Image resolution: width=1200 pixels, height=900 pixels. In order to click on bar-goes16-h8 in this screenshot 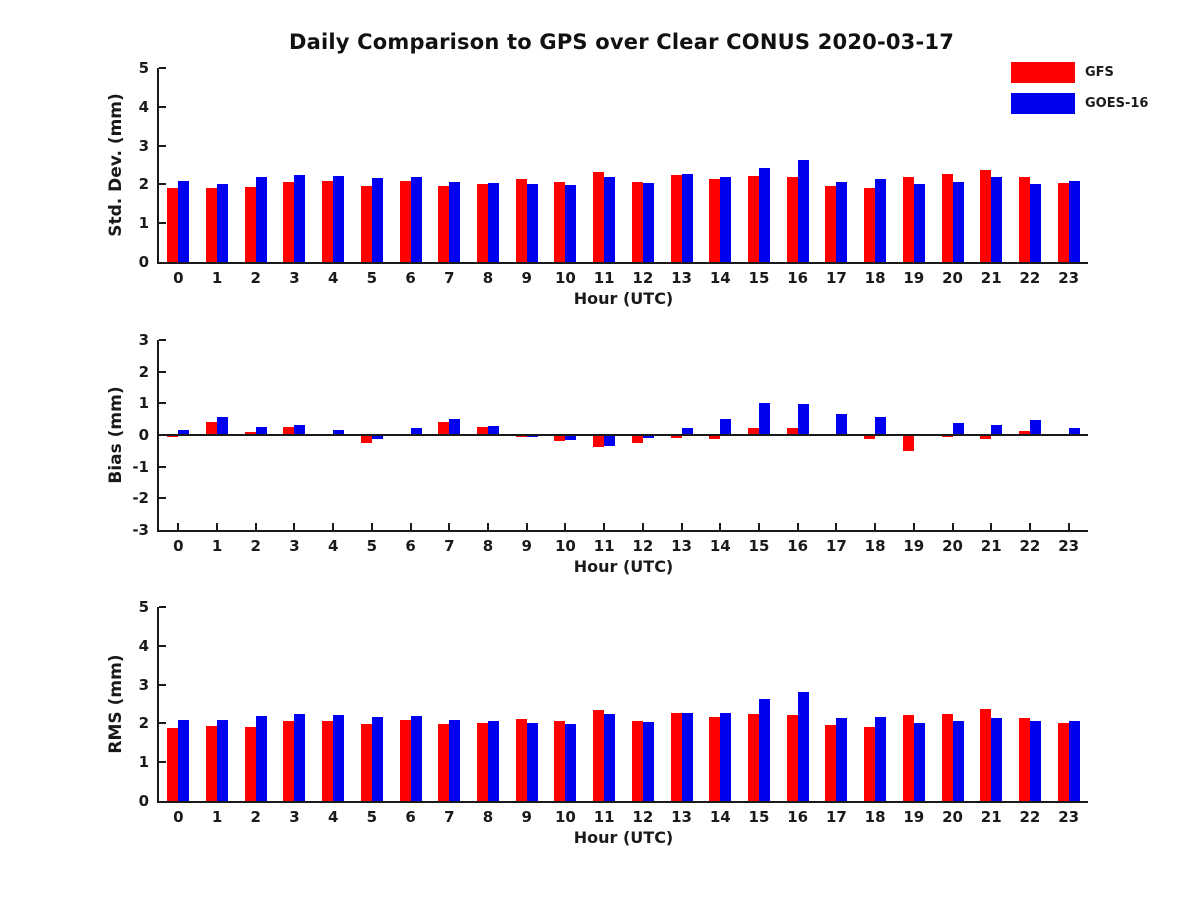, I will do `click(494, 761)`.